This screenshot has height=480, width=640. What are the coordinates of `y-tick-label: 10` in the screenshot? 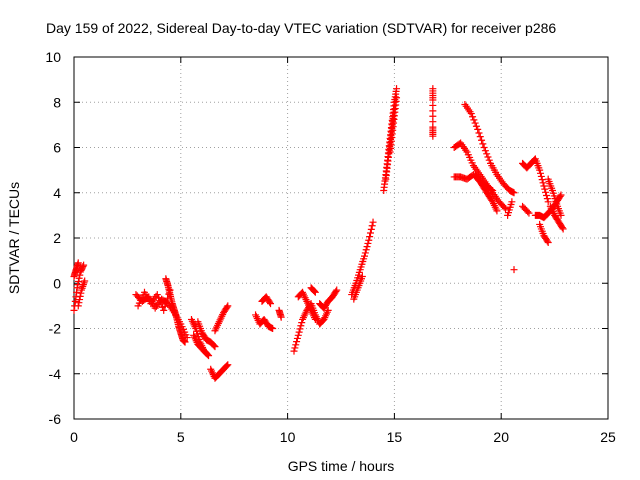 It's located at (53, 57).